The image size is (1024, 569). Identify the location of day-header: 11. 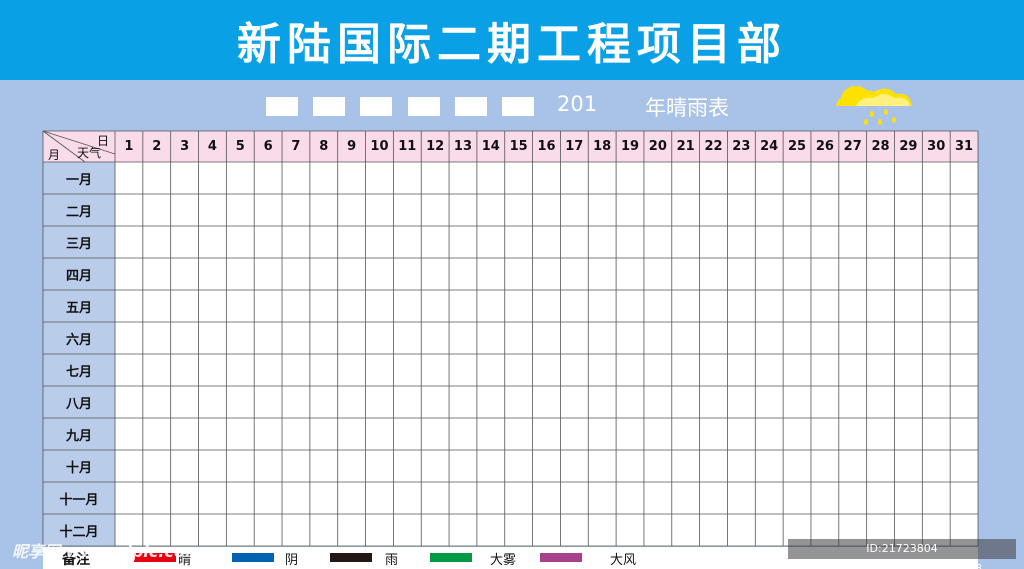
(407, 146).